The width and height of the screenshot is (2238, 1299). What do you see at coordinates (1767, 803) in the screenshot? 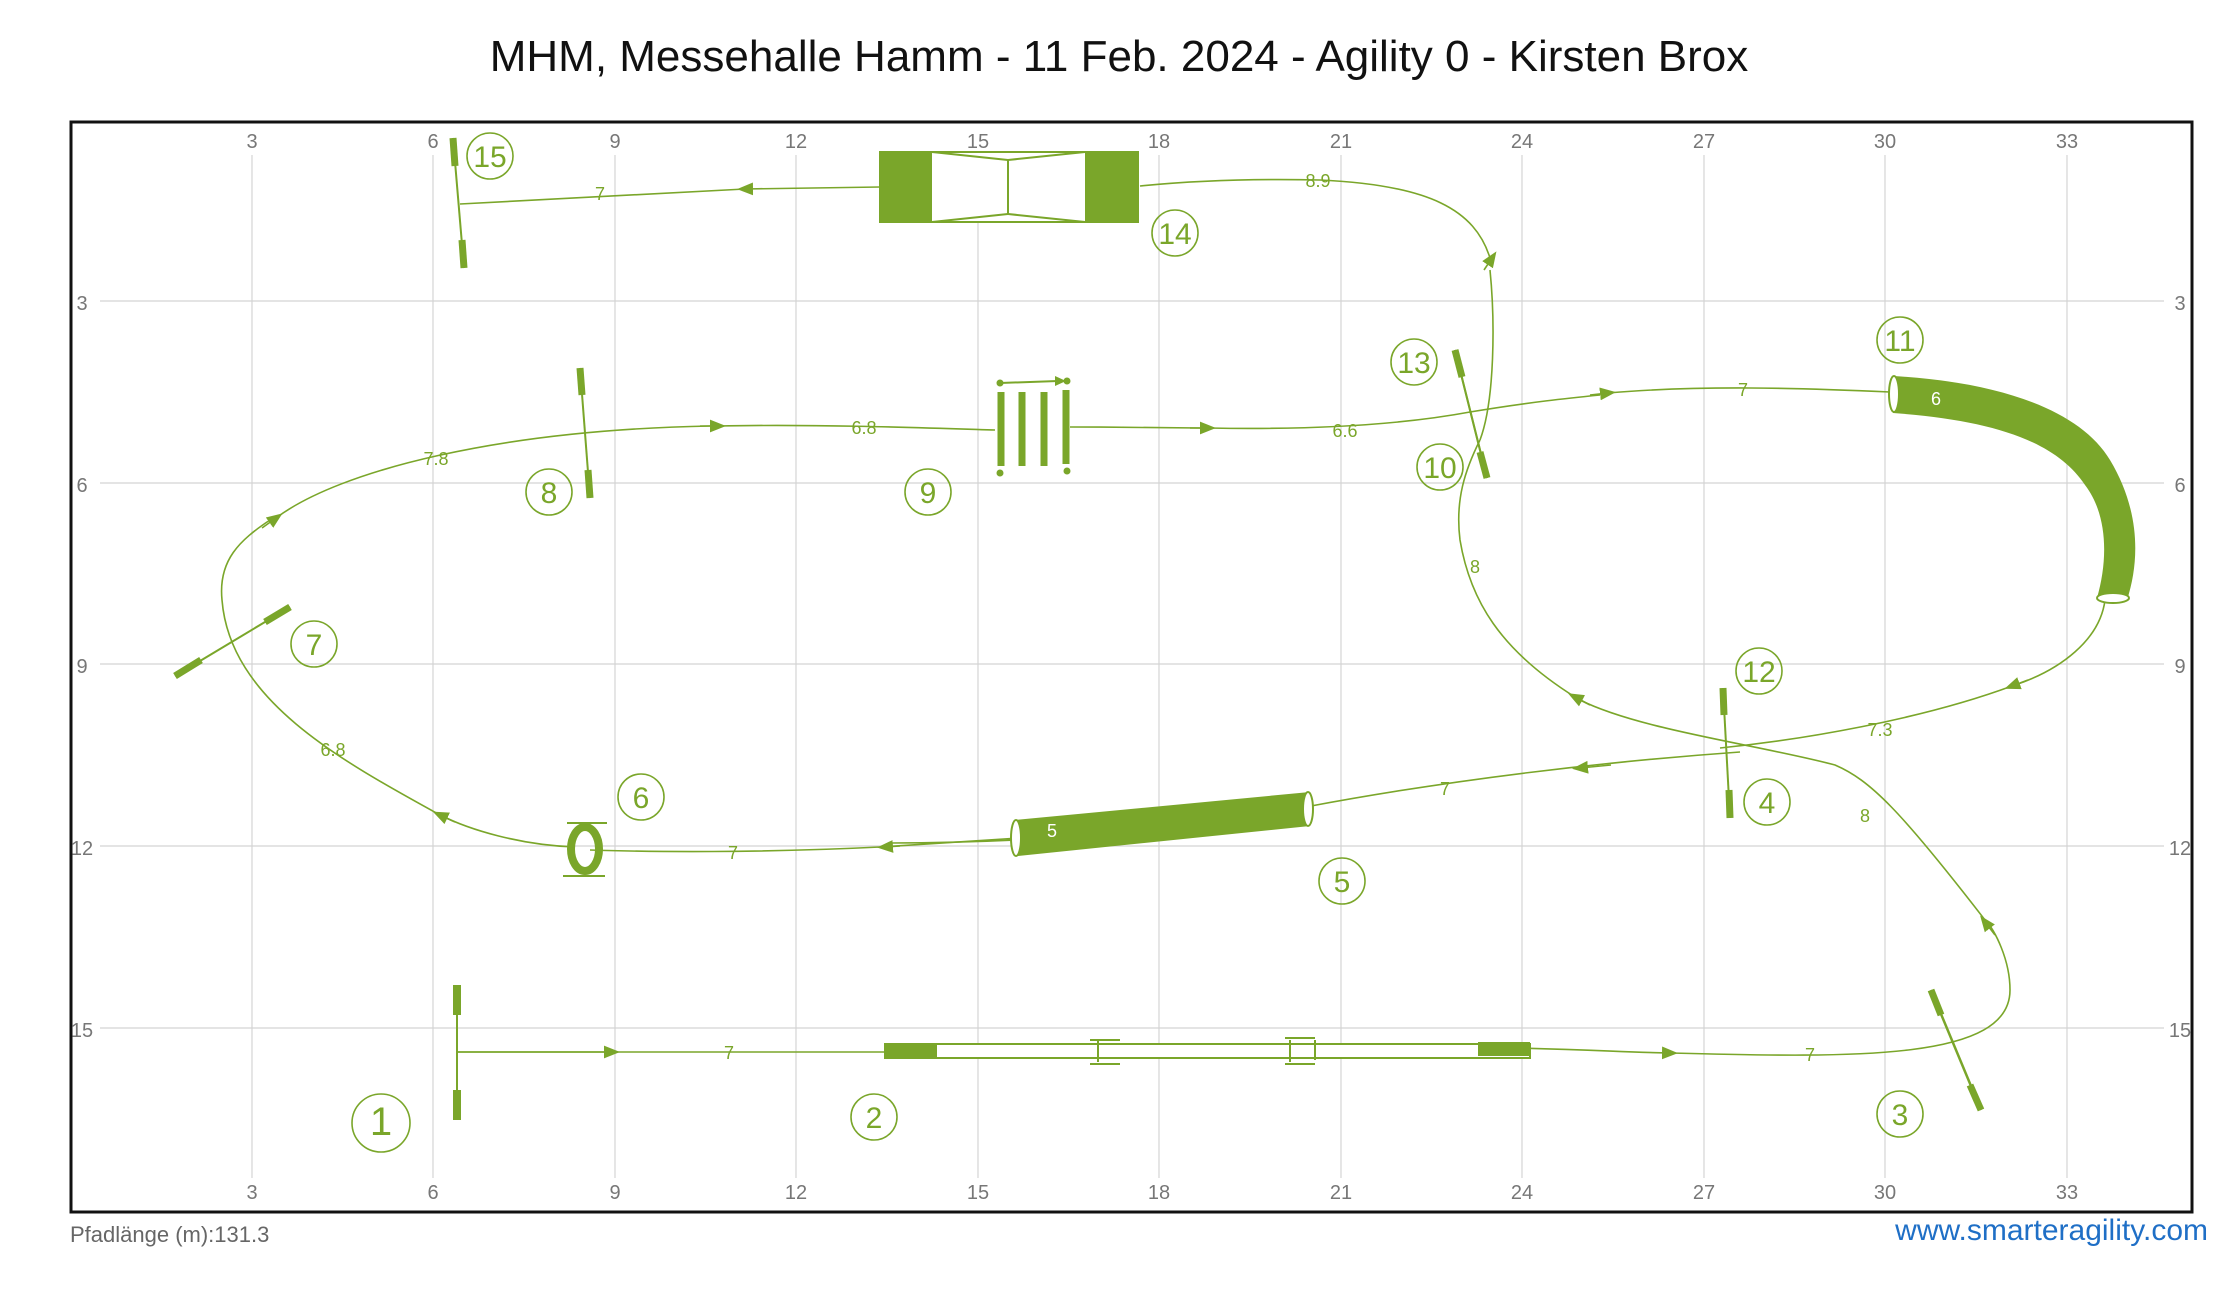
I see `obstacle-number: 4` at bounding box center [1767, 803].